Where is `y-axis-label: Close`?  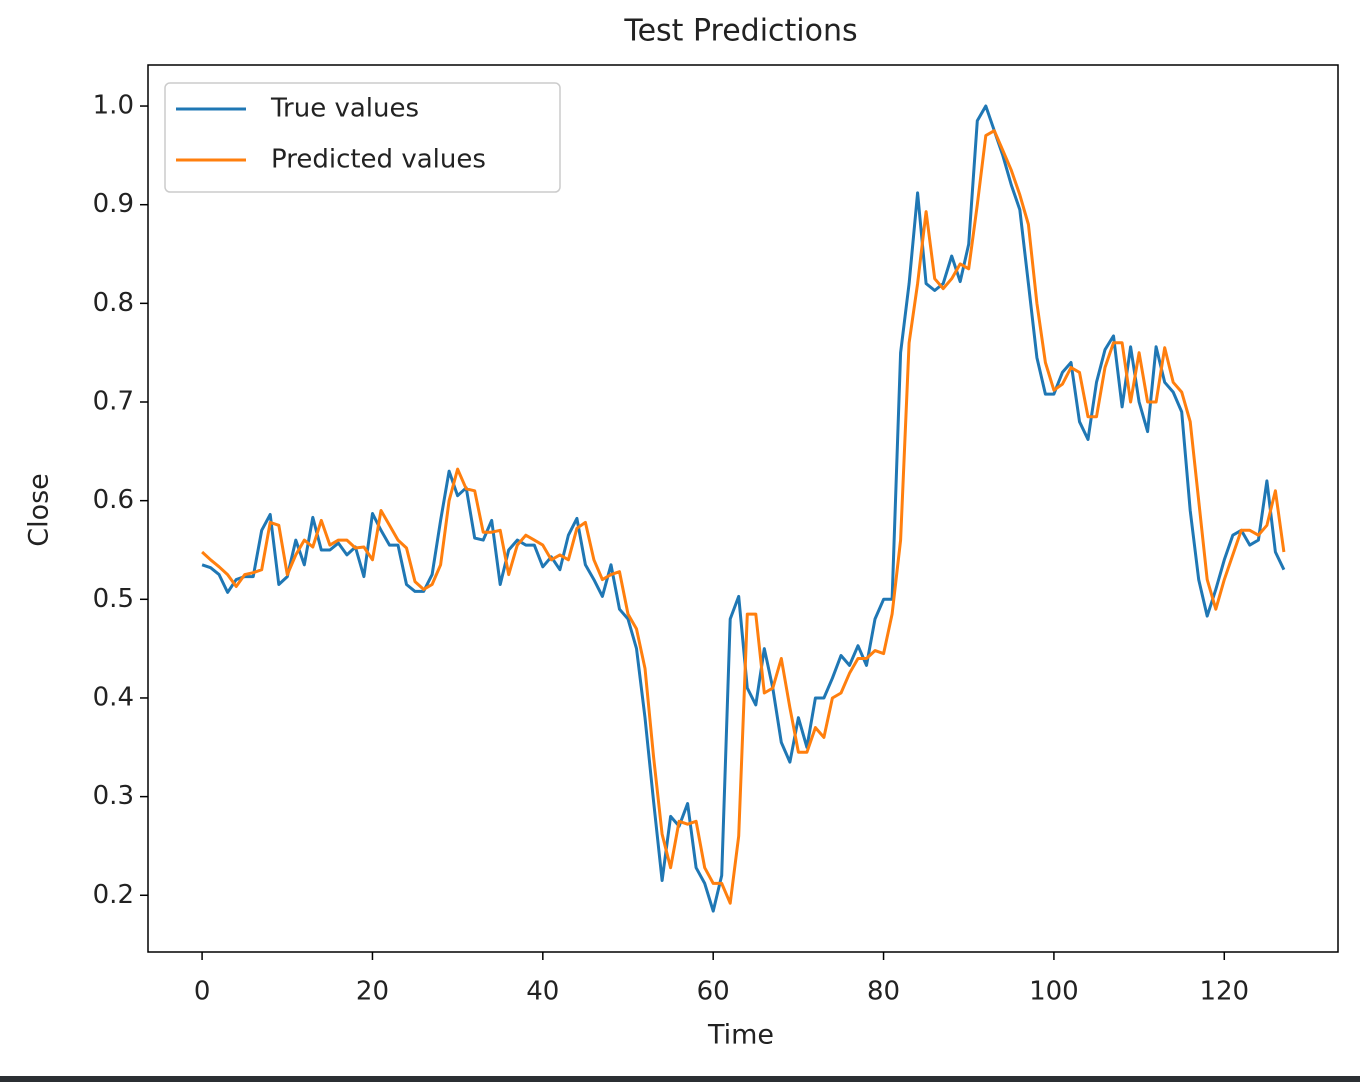 y-axis-label: Close is located at coordinates (39, 510).